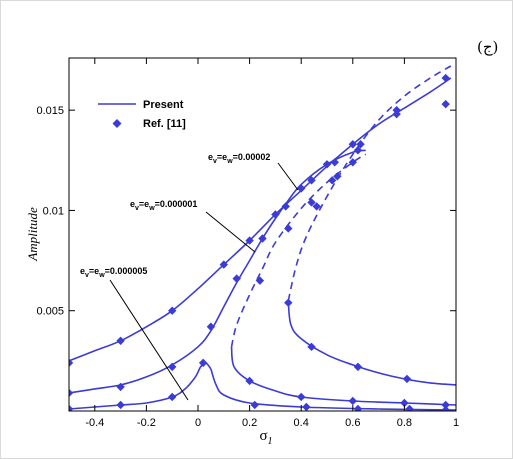 The width and height of the screenshot is (513, 459). What do you see at coordinates (163, 105) in the screenshot?
I see `legend-label-present: Present` at bounding box center [163, 105].